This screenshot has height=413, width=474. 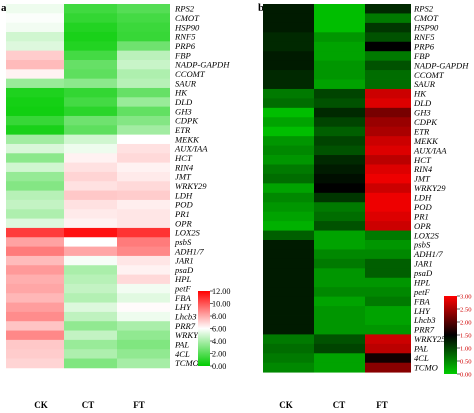 I want to click on heatmap-b-cell-etr-ct, so click(x=339, y=131).